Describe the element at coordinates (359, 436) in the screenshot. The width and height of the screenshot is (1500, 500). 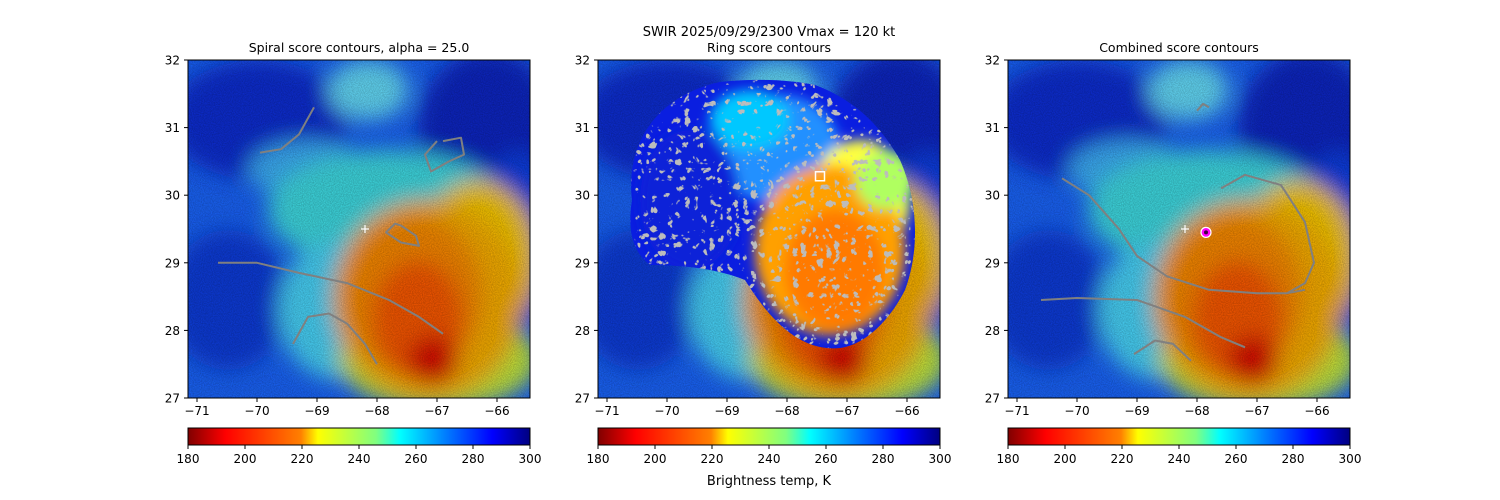
I see `panel-spiral-colorbar` at that location.